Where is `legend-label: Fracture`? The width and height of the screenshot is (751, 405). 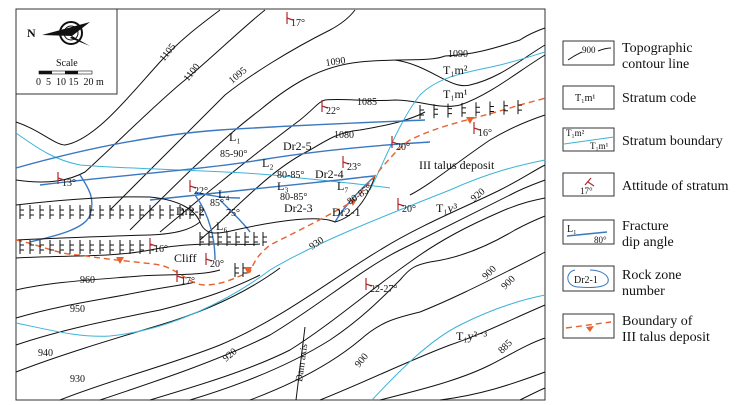
legend-label: Fracture is located at coordinates (645, 226).